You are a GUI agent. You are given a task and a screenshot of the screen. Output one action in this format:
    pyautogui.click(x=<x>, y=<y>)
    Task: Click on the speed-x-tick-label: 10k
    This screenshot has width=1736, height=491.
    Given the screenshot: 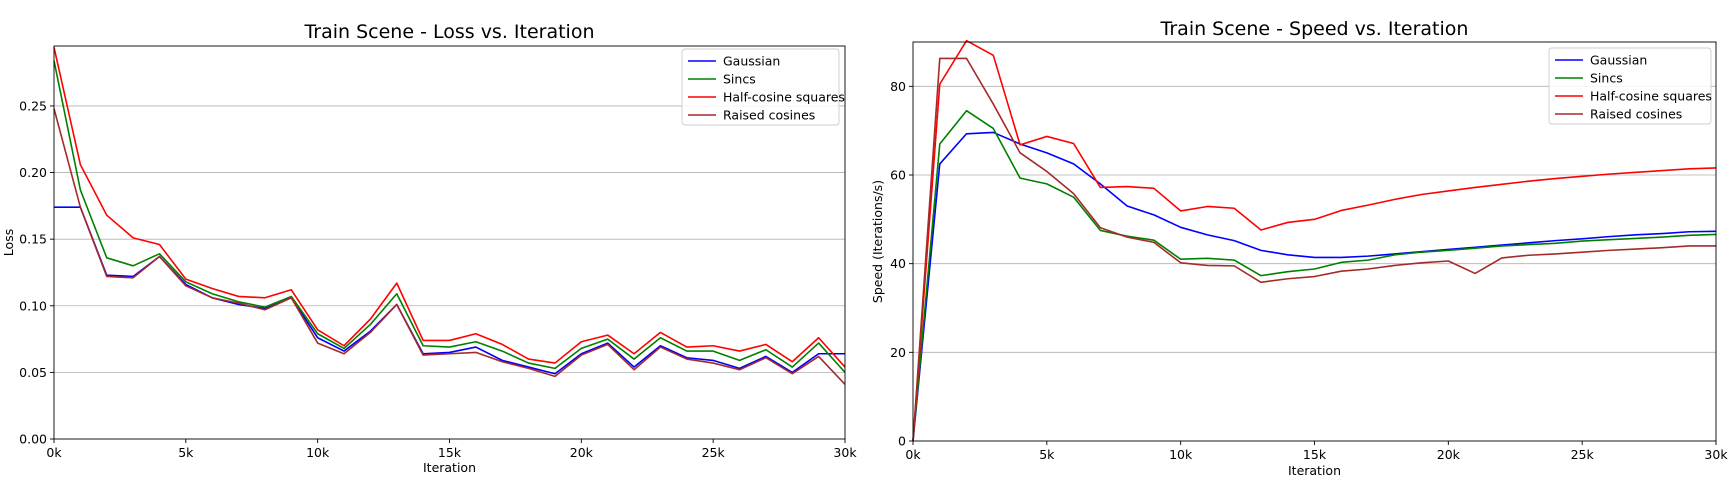 What is the action you would take?
    pyautogui.click(x=1181, y=454)
    